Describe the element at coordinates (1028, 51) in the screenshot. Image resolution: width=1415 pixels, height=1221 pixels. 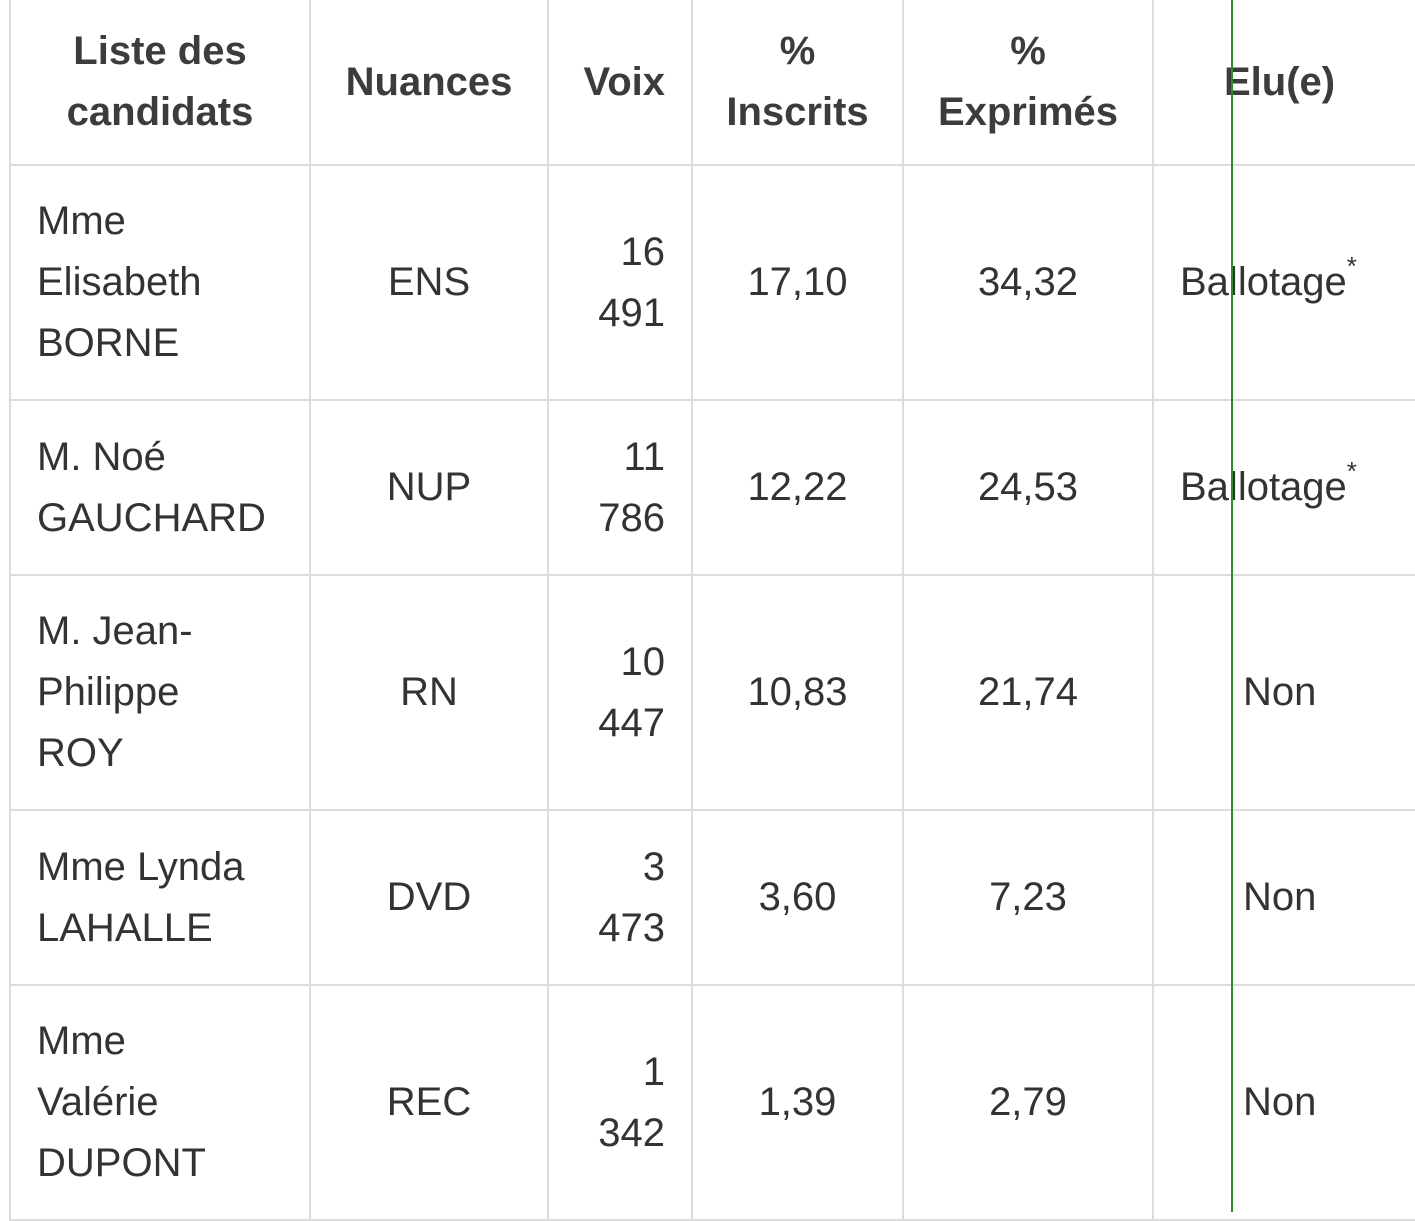
I see `header-exprimes-line1: %` at that location.